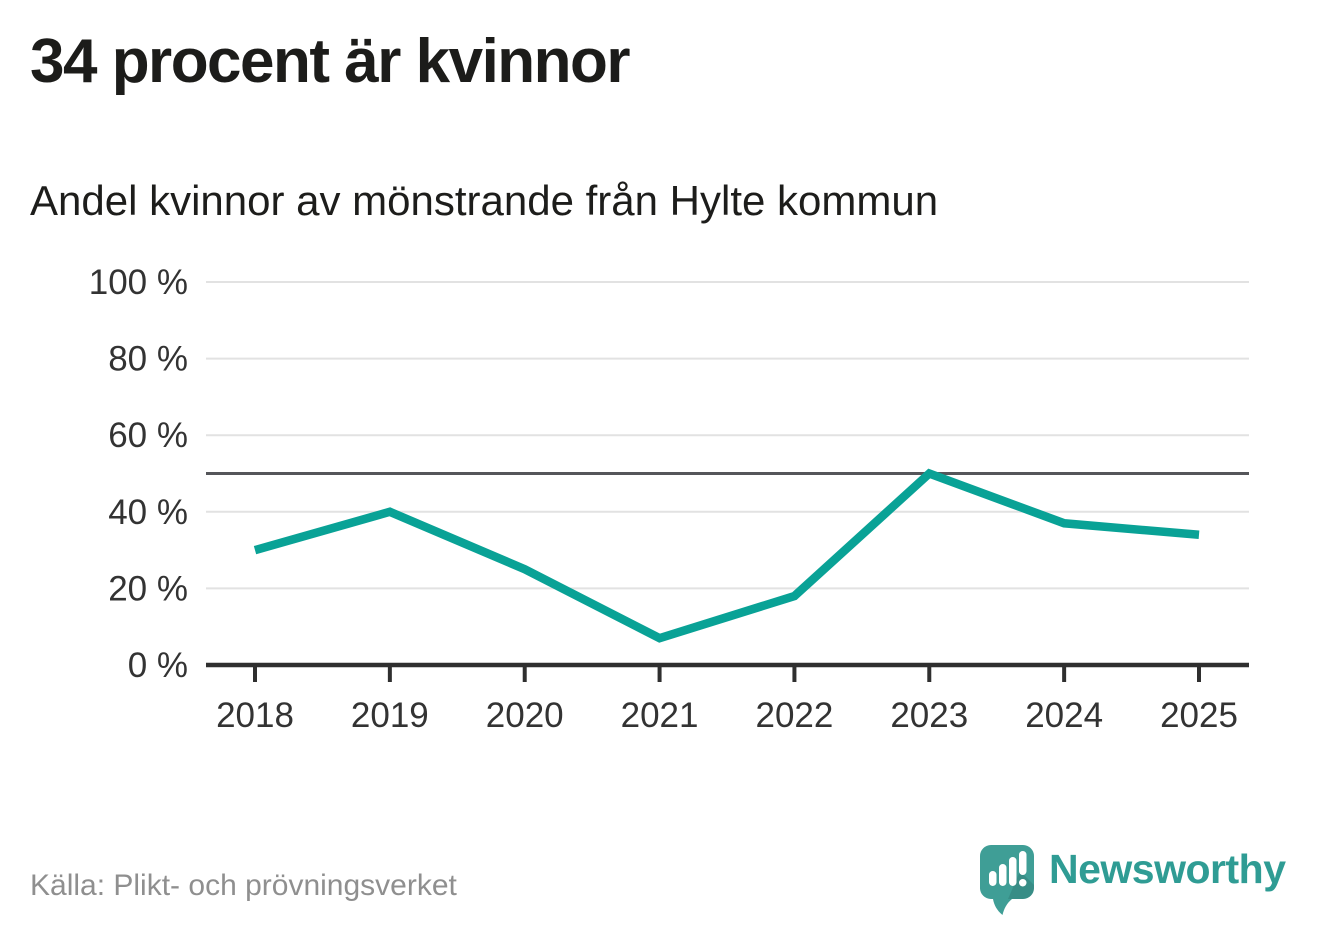 This screenshot has height=939, width=1322. Describe the element at coordinates (1199, 715) in the screenshot. I see `x-axis-tick-label: 2025` at that location.